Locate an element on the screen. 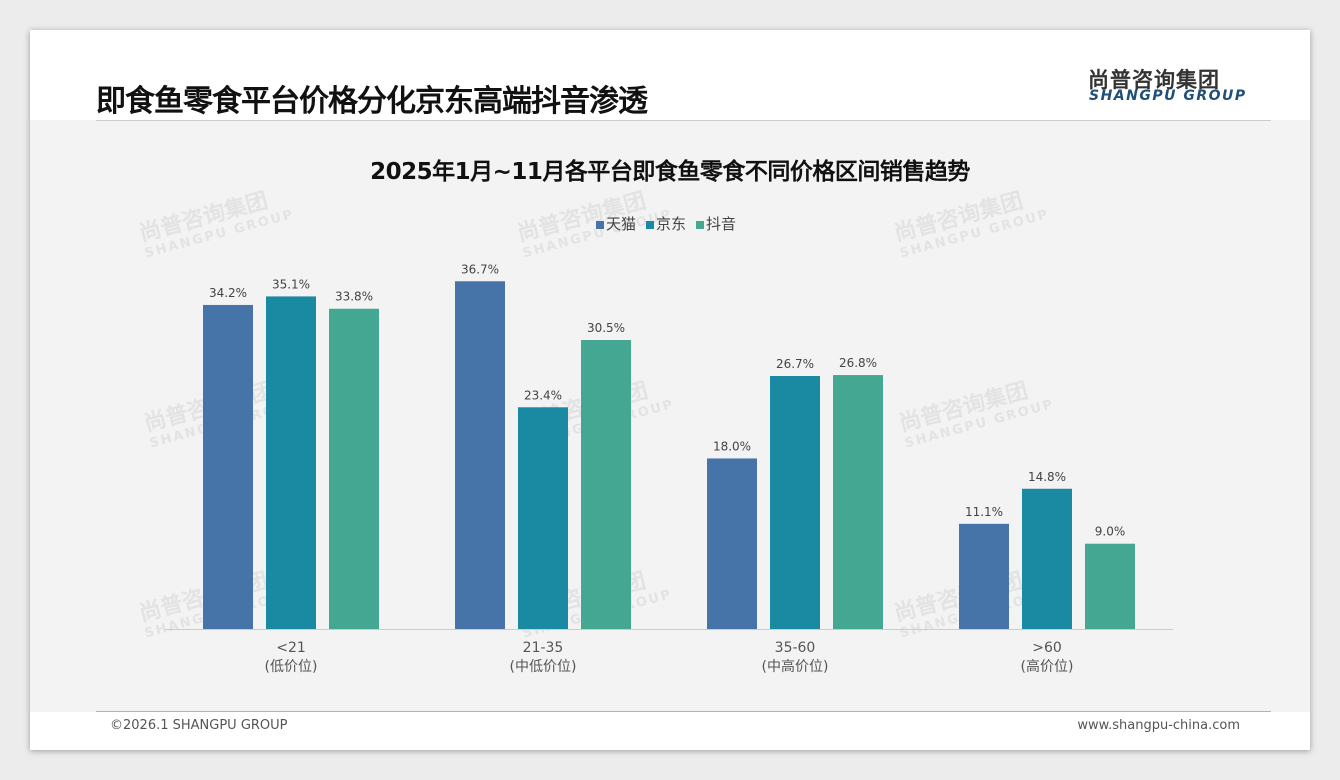 This screenshot has width=1340, height=780. x-tick-sublabel: (中低价位) is located at coordinates (543, 667).